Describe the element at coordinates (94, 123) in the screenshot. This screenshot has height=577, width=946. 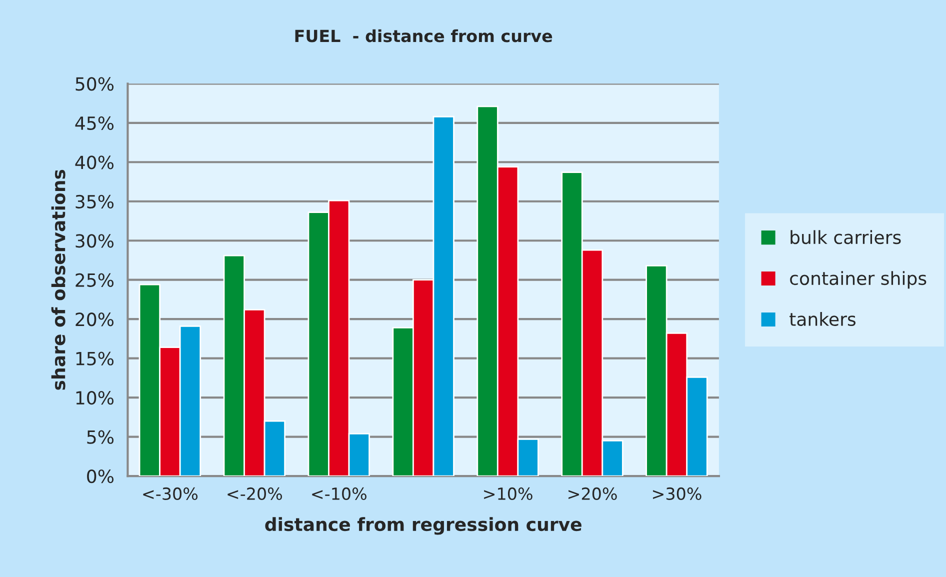
I see `y-tick-label: 45%` at that location.